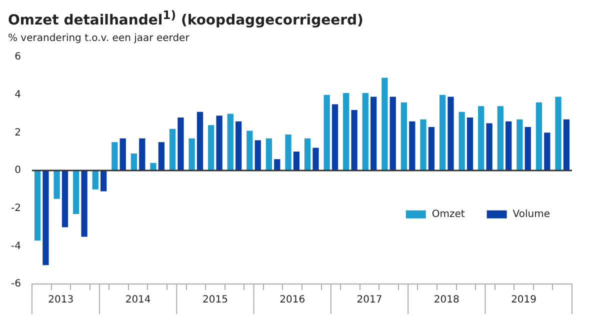  I want to click on y-tick-label: -6, so click(15, 284).